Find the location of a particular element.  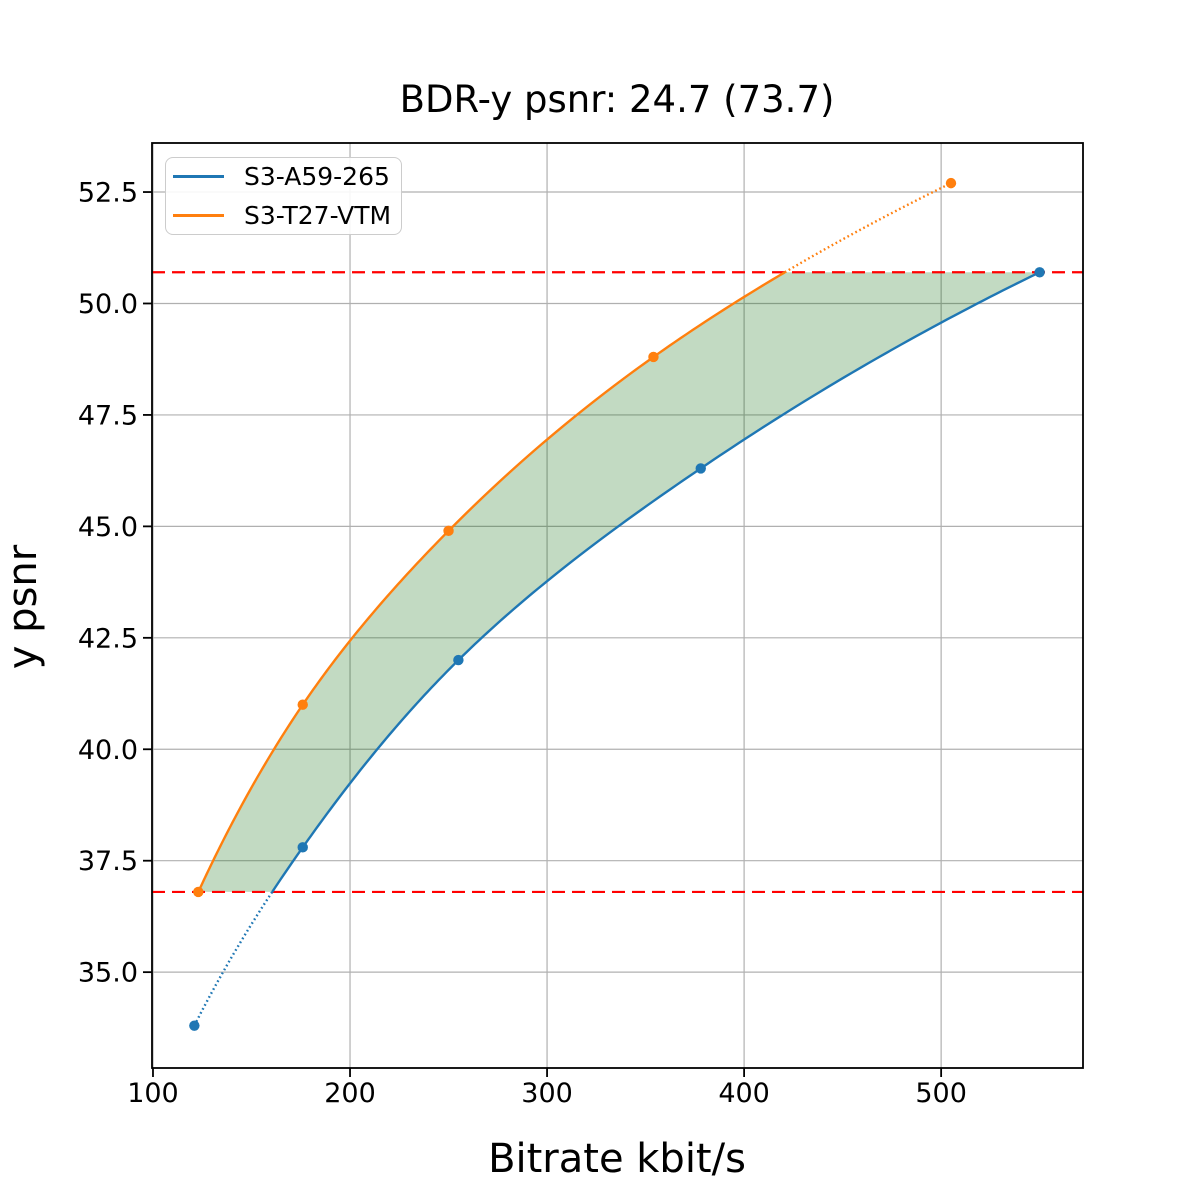

x-tick-label-500: 500 is located at coordinates (941, 1093).